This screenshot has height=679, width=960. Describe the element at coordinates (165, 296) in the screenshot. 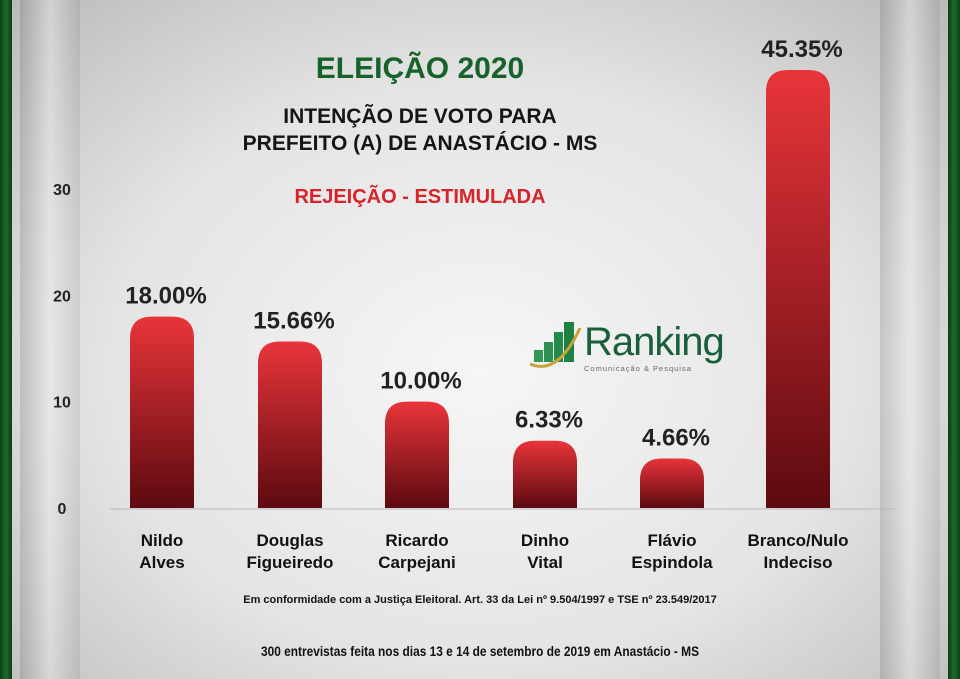

I see `data-label: 18.00%` at that location.